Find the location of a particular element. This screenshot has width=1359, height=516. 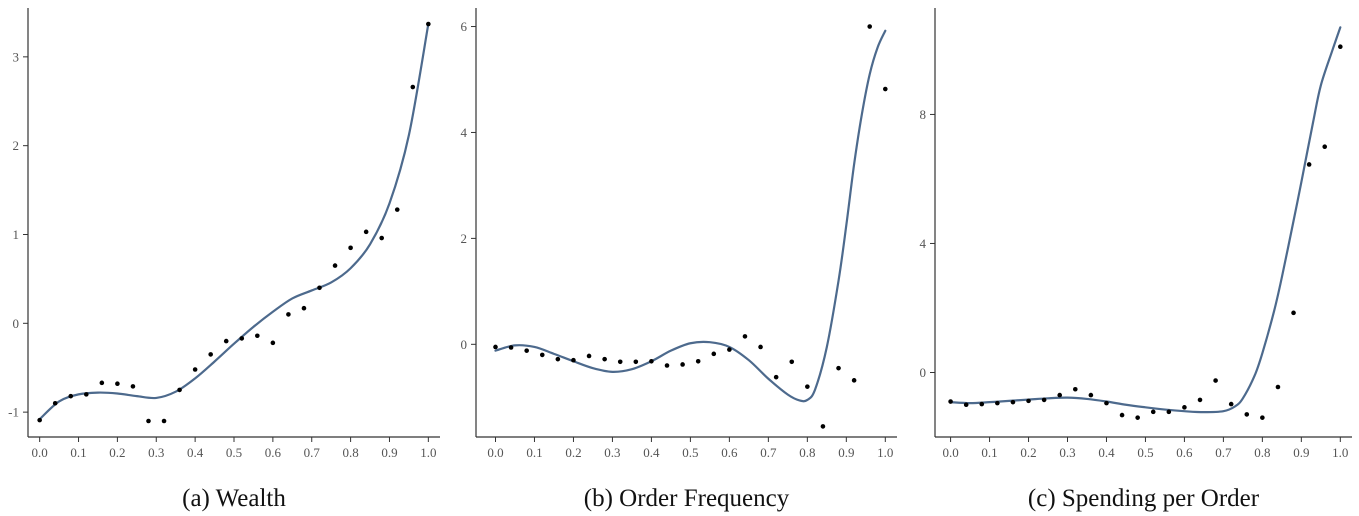

x-tick-label: 0.9 is located at coordinates (1301, 452).